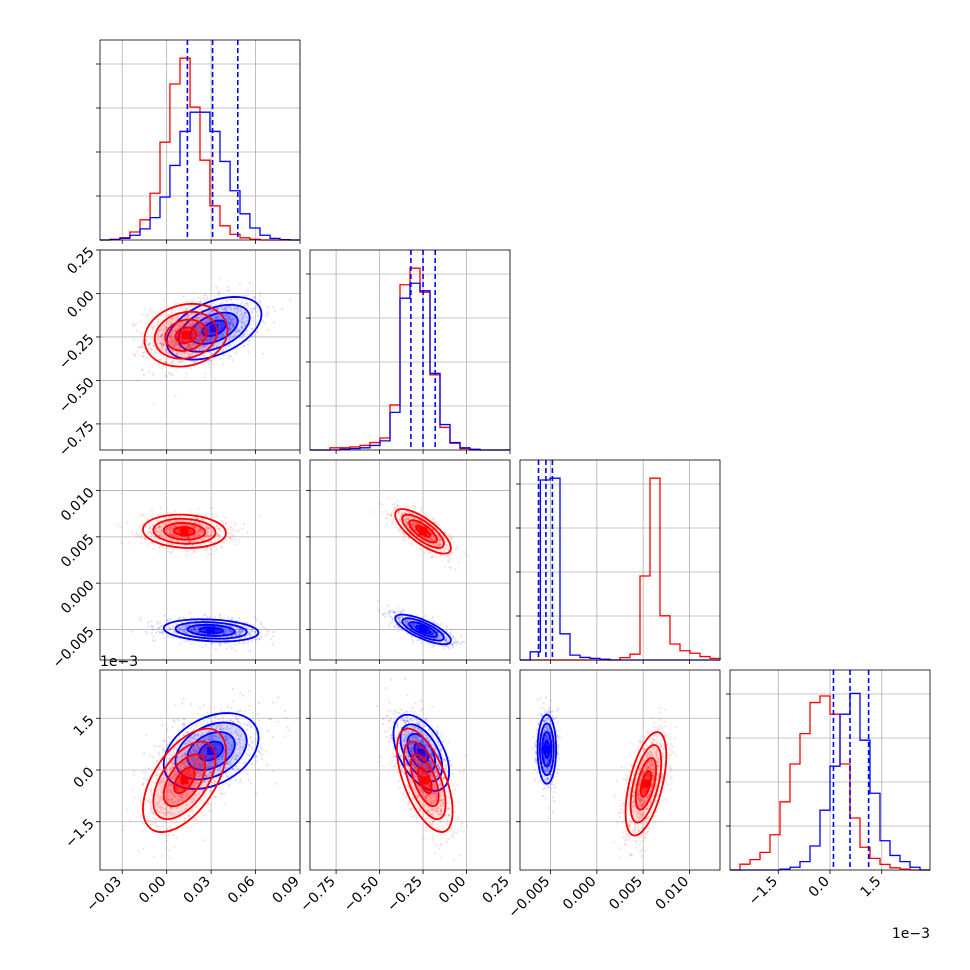  I want to click on histogram-red, so click(620, 569).